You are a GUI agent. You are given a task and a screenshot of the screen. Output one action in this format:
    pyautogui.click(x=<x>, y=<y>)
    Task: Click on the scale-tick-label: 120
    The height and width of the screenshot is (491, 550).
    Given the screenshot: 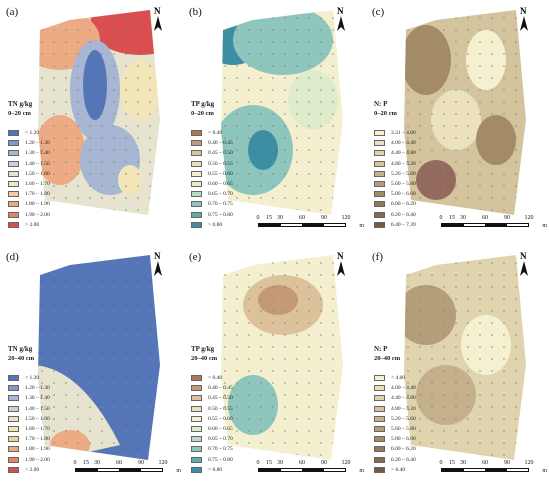 What is the action you would take?
    pyautogui.click(x=346, y=218)
    